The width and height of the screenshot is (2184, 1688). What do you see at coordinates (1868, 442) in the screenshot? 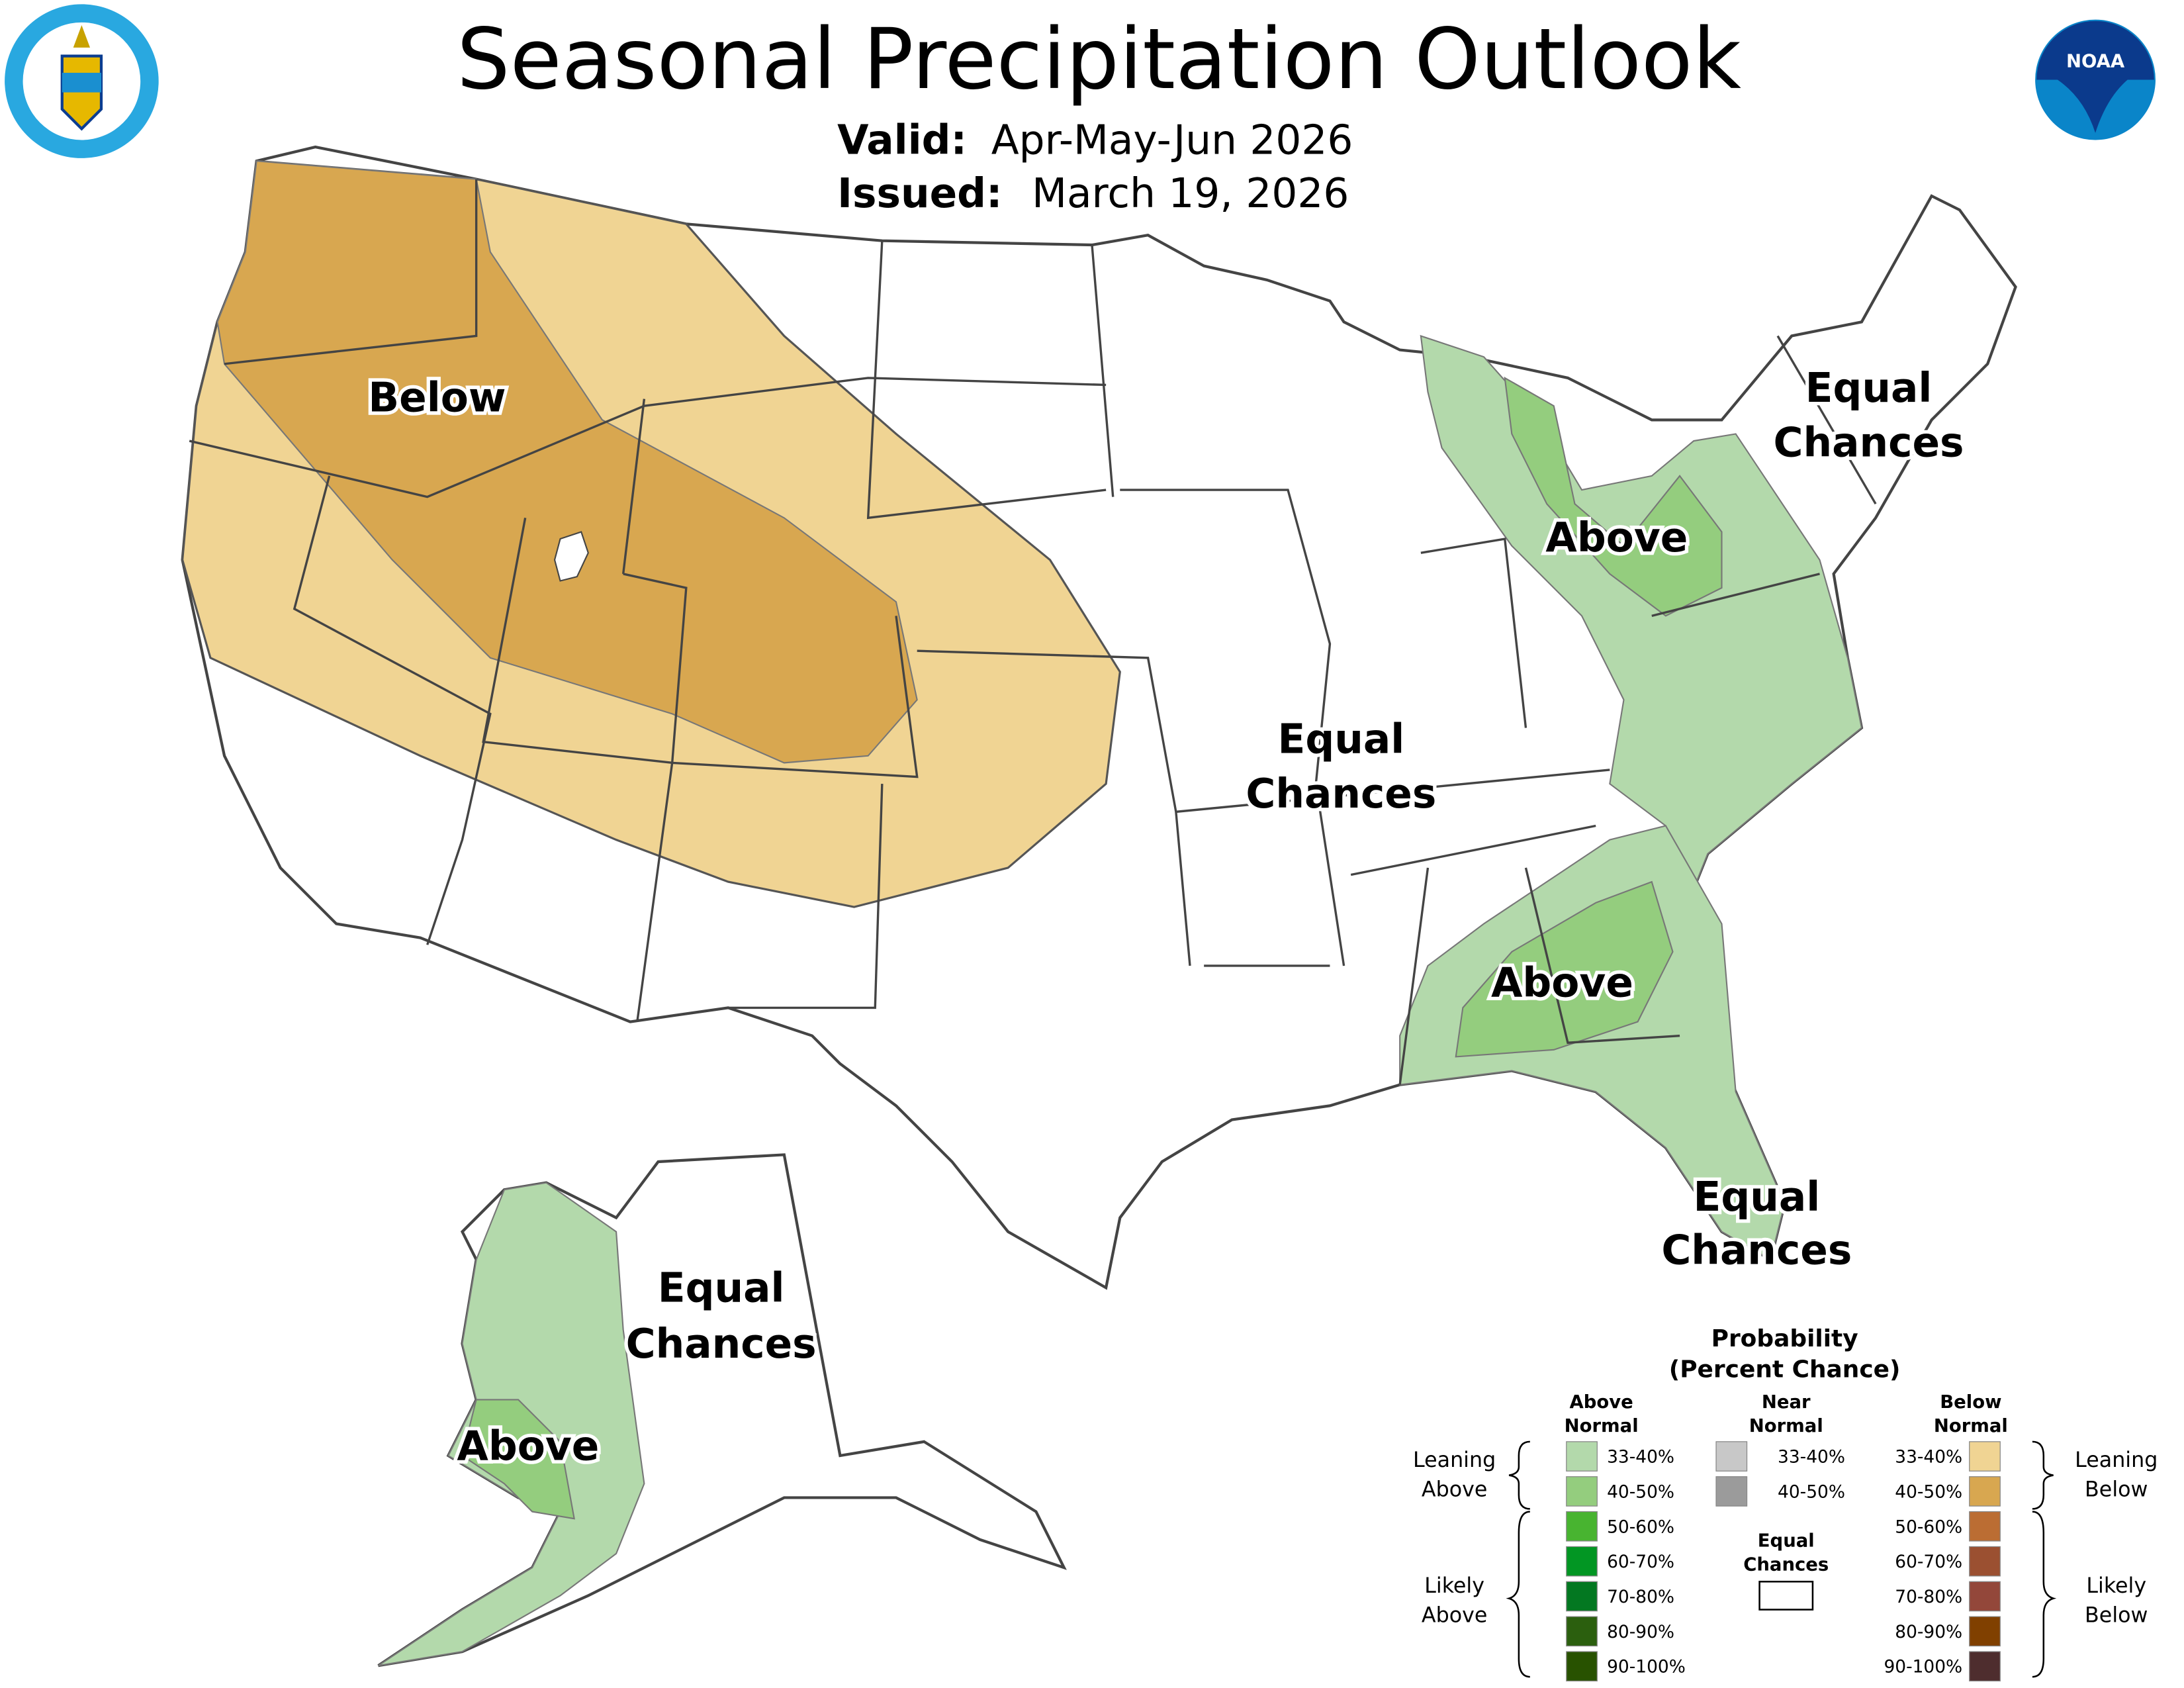
I see `label-equal-northeast-2: Chances` at bounding box center [1868, 442].